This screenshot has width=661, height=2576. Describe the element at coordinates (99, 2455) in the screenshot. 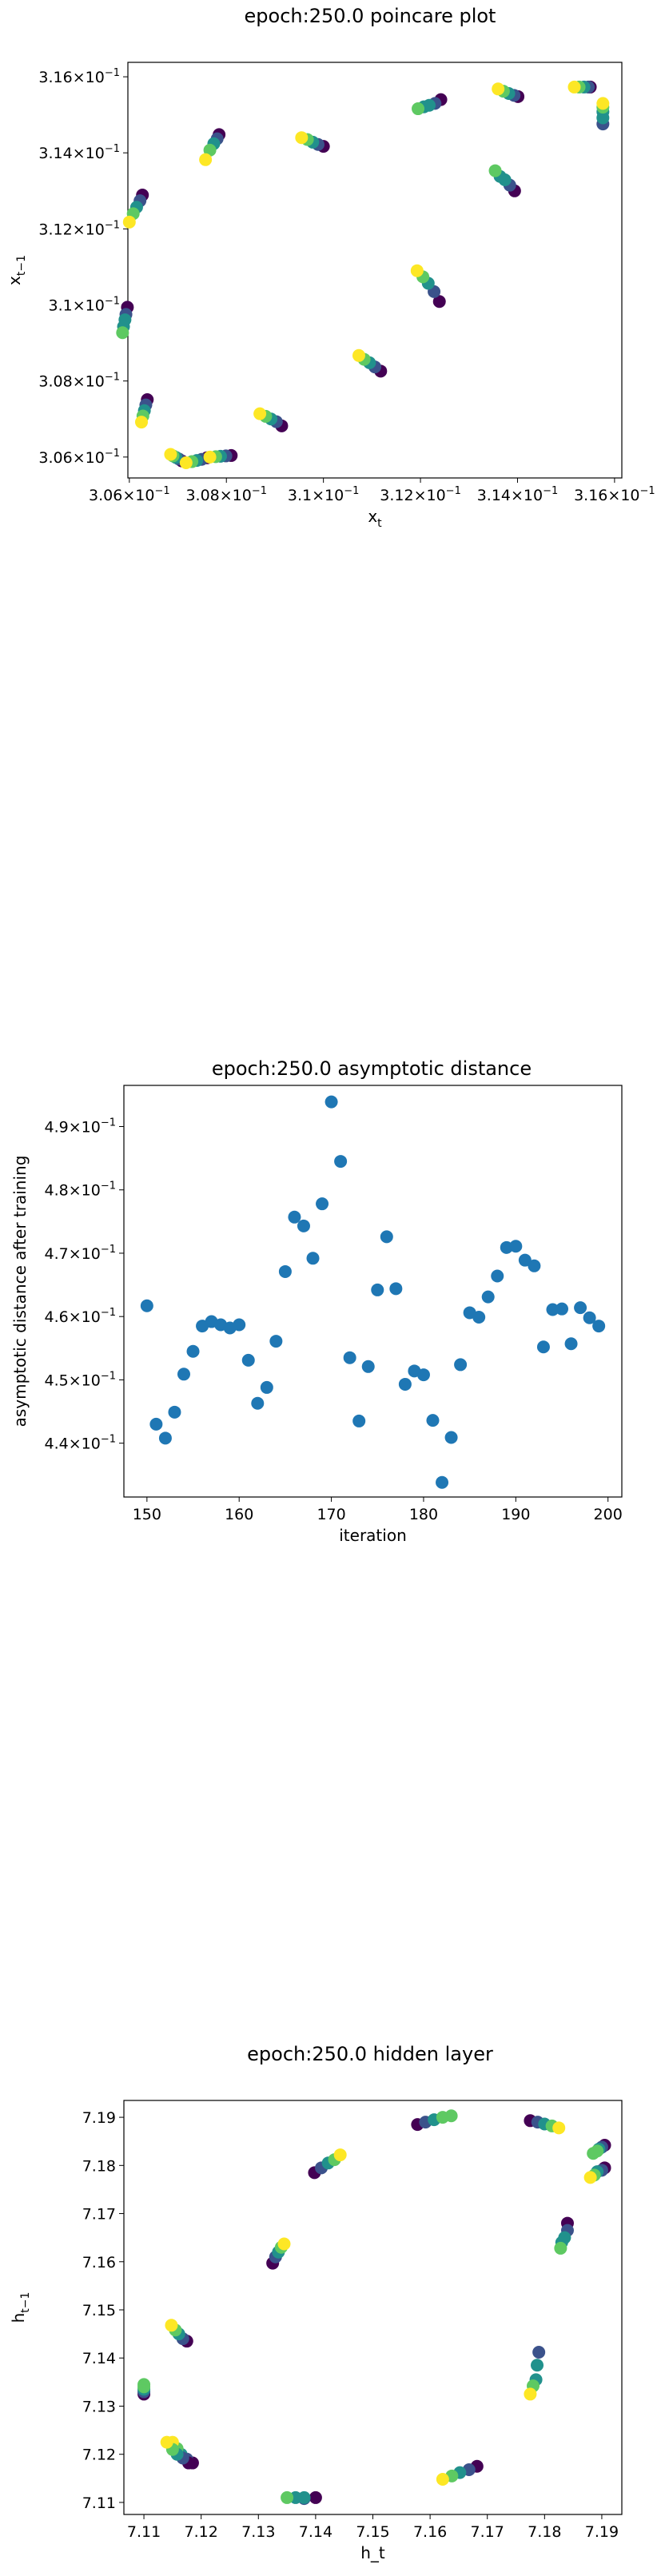

I see `y-tick-label: 7.12` at that location.